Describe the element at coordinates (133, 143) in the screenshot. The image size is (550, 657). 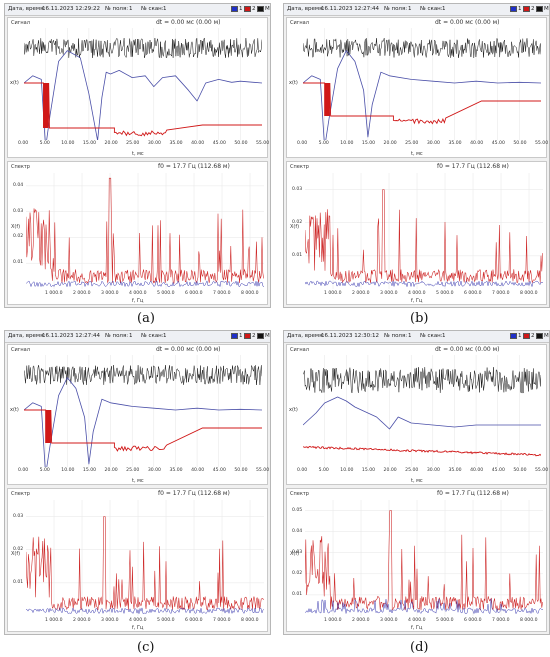
I see `signal-x-tick: 25.00` at that location.